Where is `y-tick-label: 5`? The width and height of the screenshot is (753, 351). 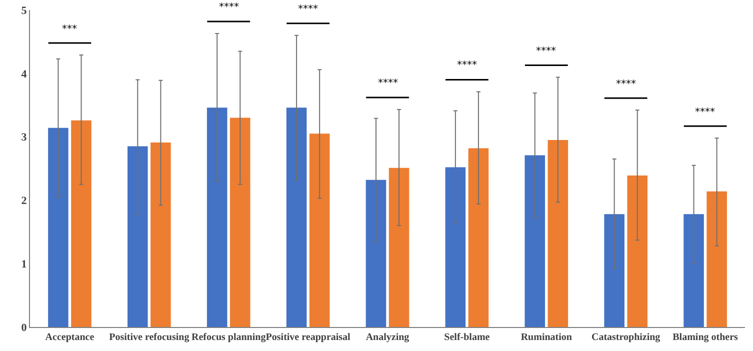 y-tick-label: 5 is located at coordinates (24, 10).